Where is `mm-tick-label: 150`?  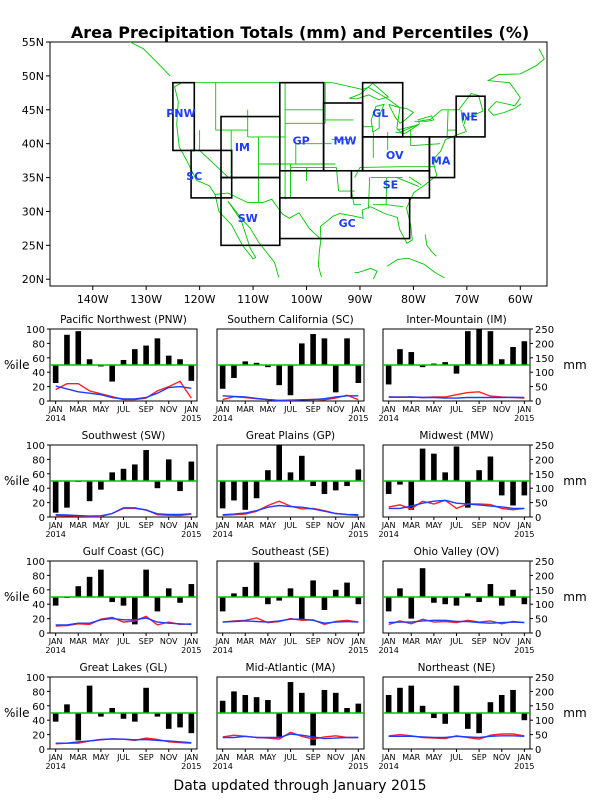
mm-tick-label: 150 is located at coordinates (544, 359).